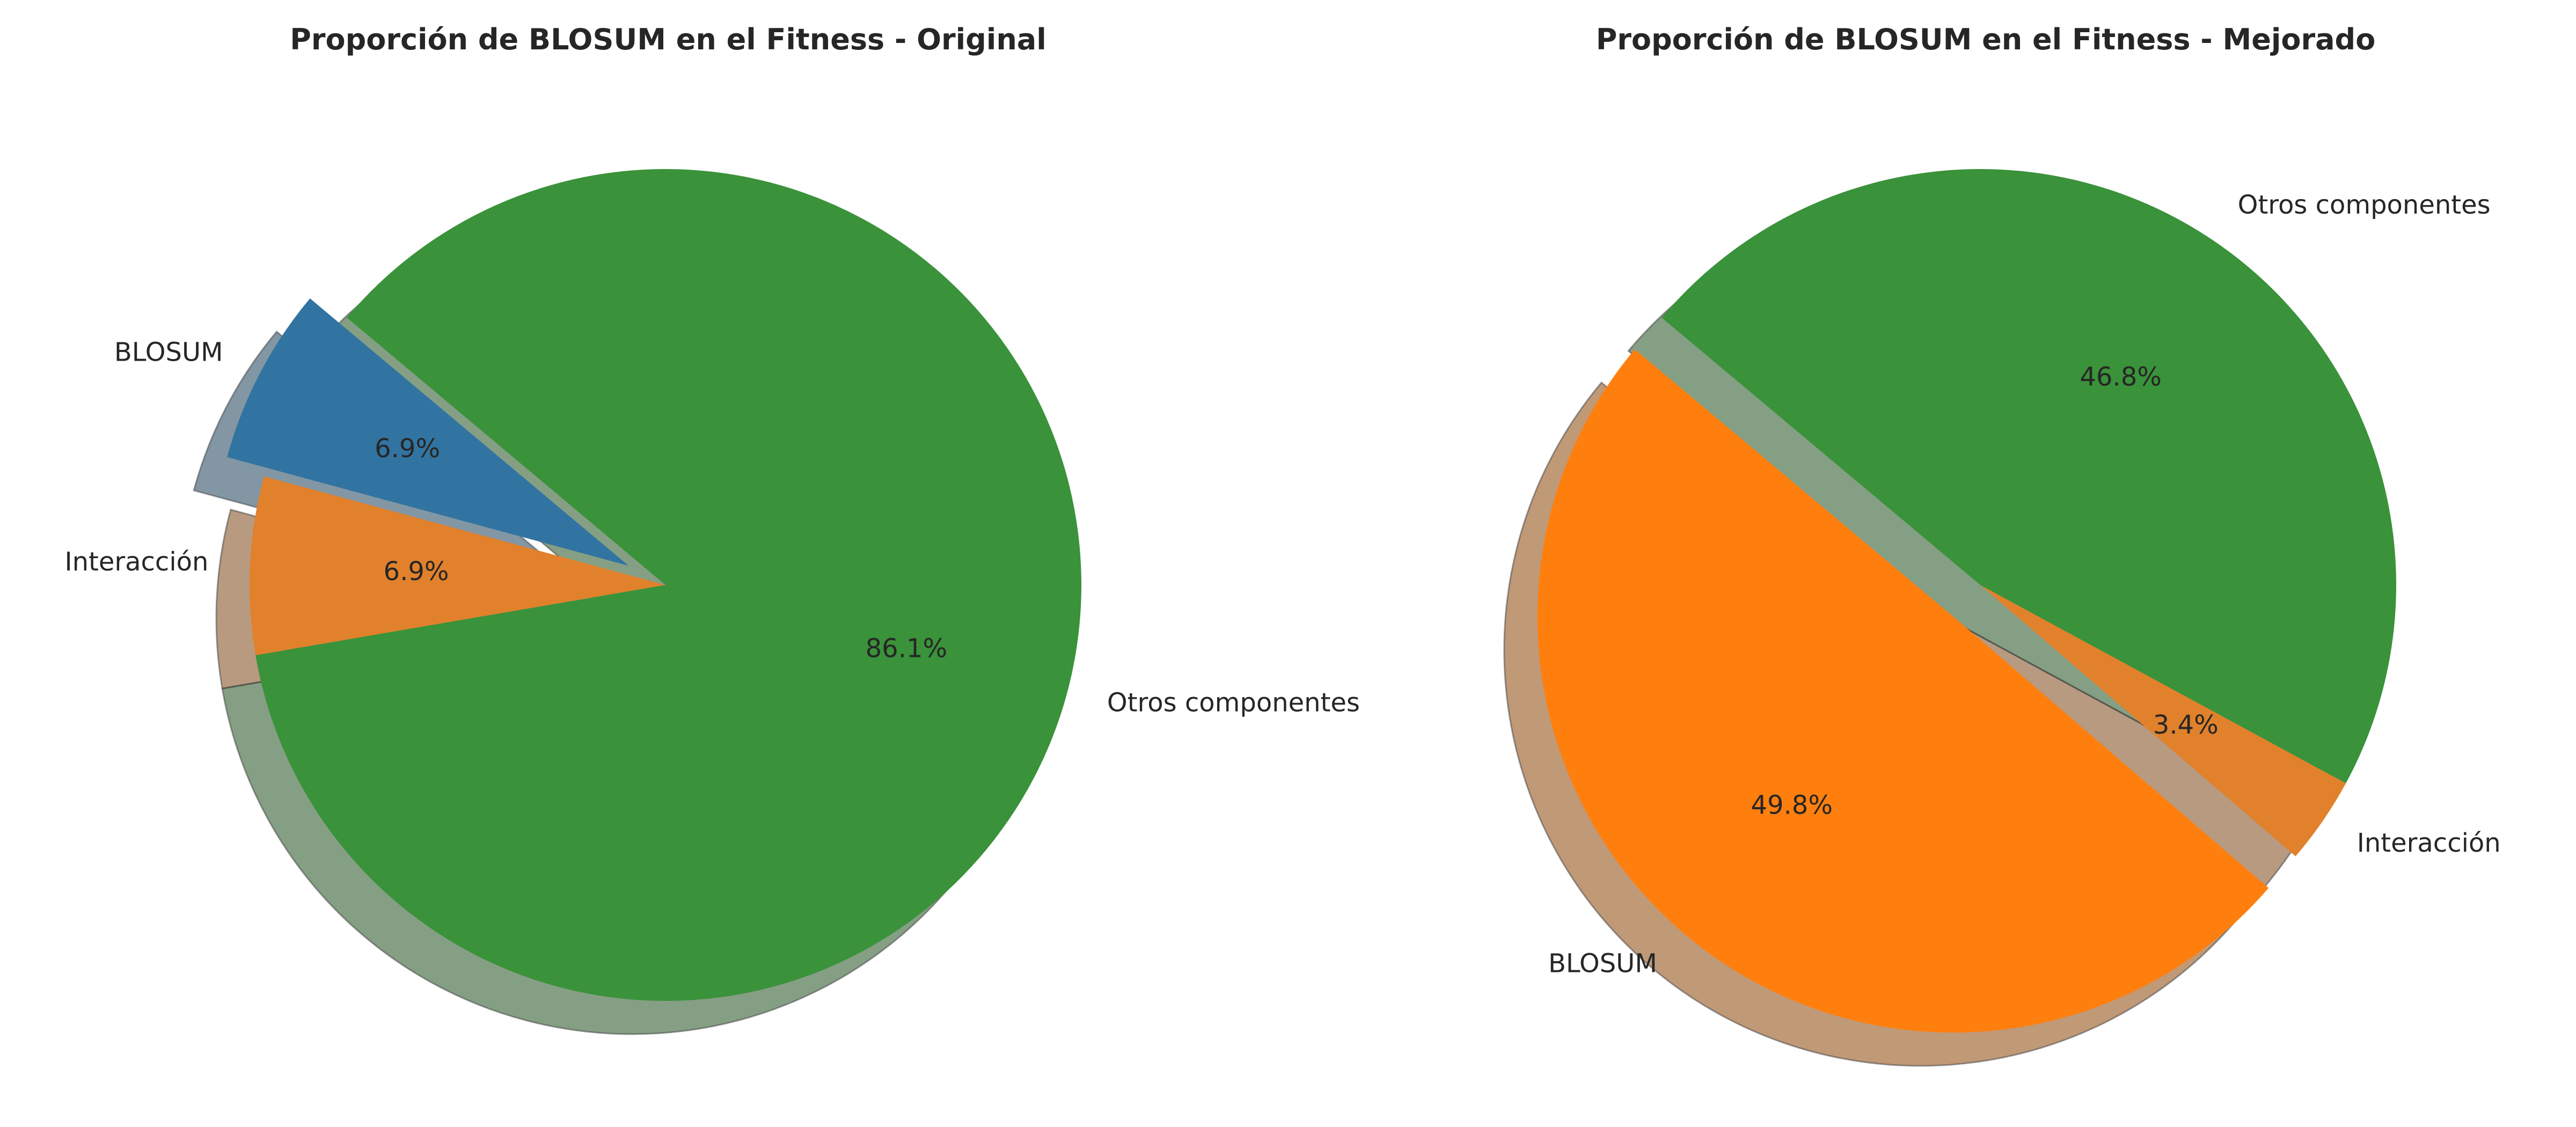  What do you see at coordinates (2120, 377) in the screenshot?
I see `slice-pct-otros-componentes: 46.8%` at bounding box center [2120, 377].